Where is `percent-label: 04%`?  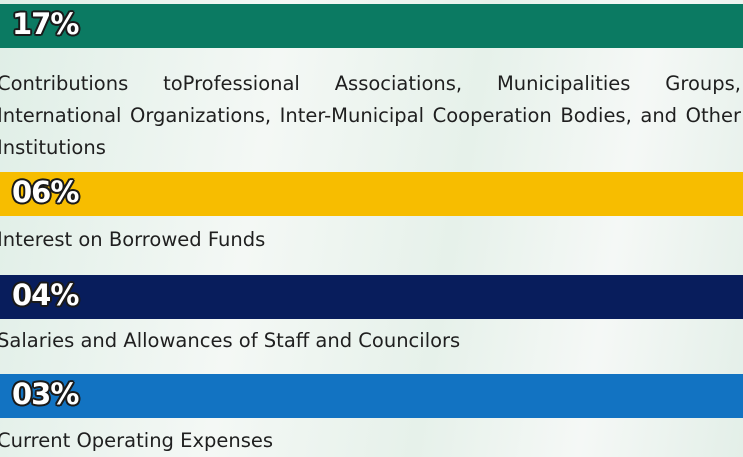
percent-label: 04% is located at coordinates (45, 295).